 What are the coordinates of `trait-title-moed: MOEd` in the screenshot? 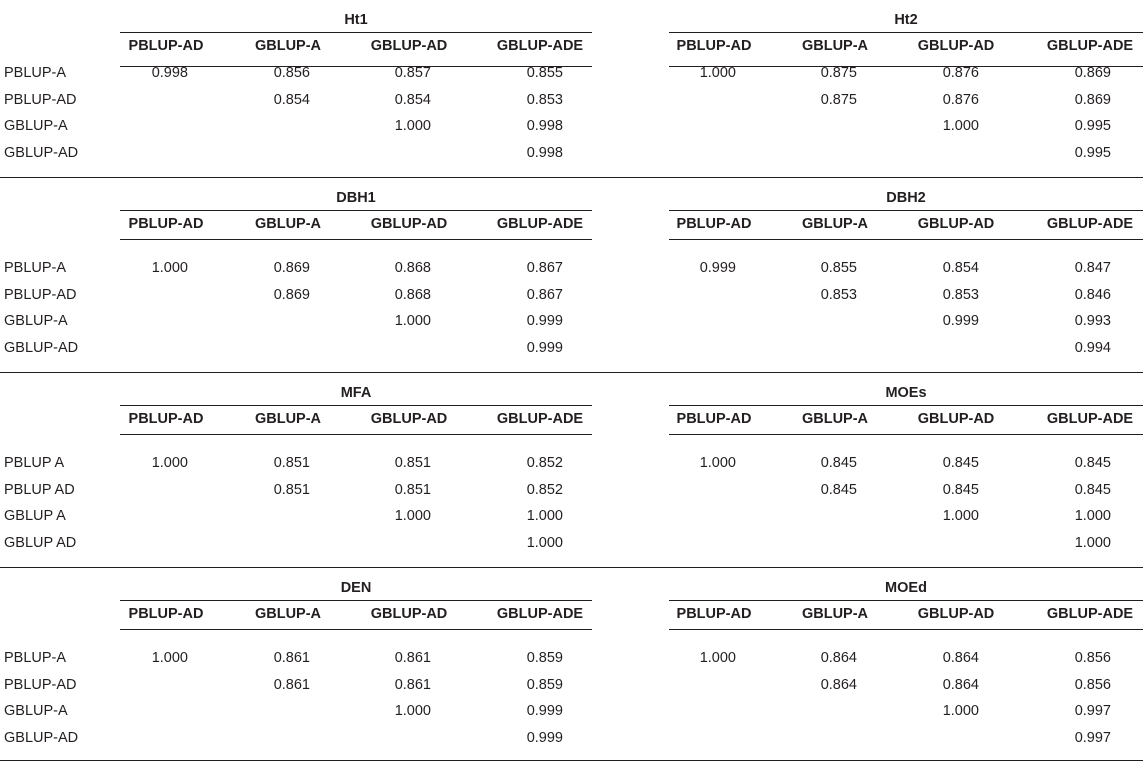 It's located at (906, 588).